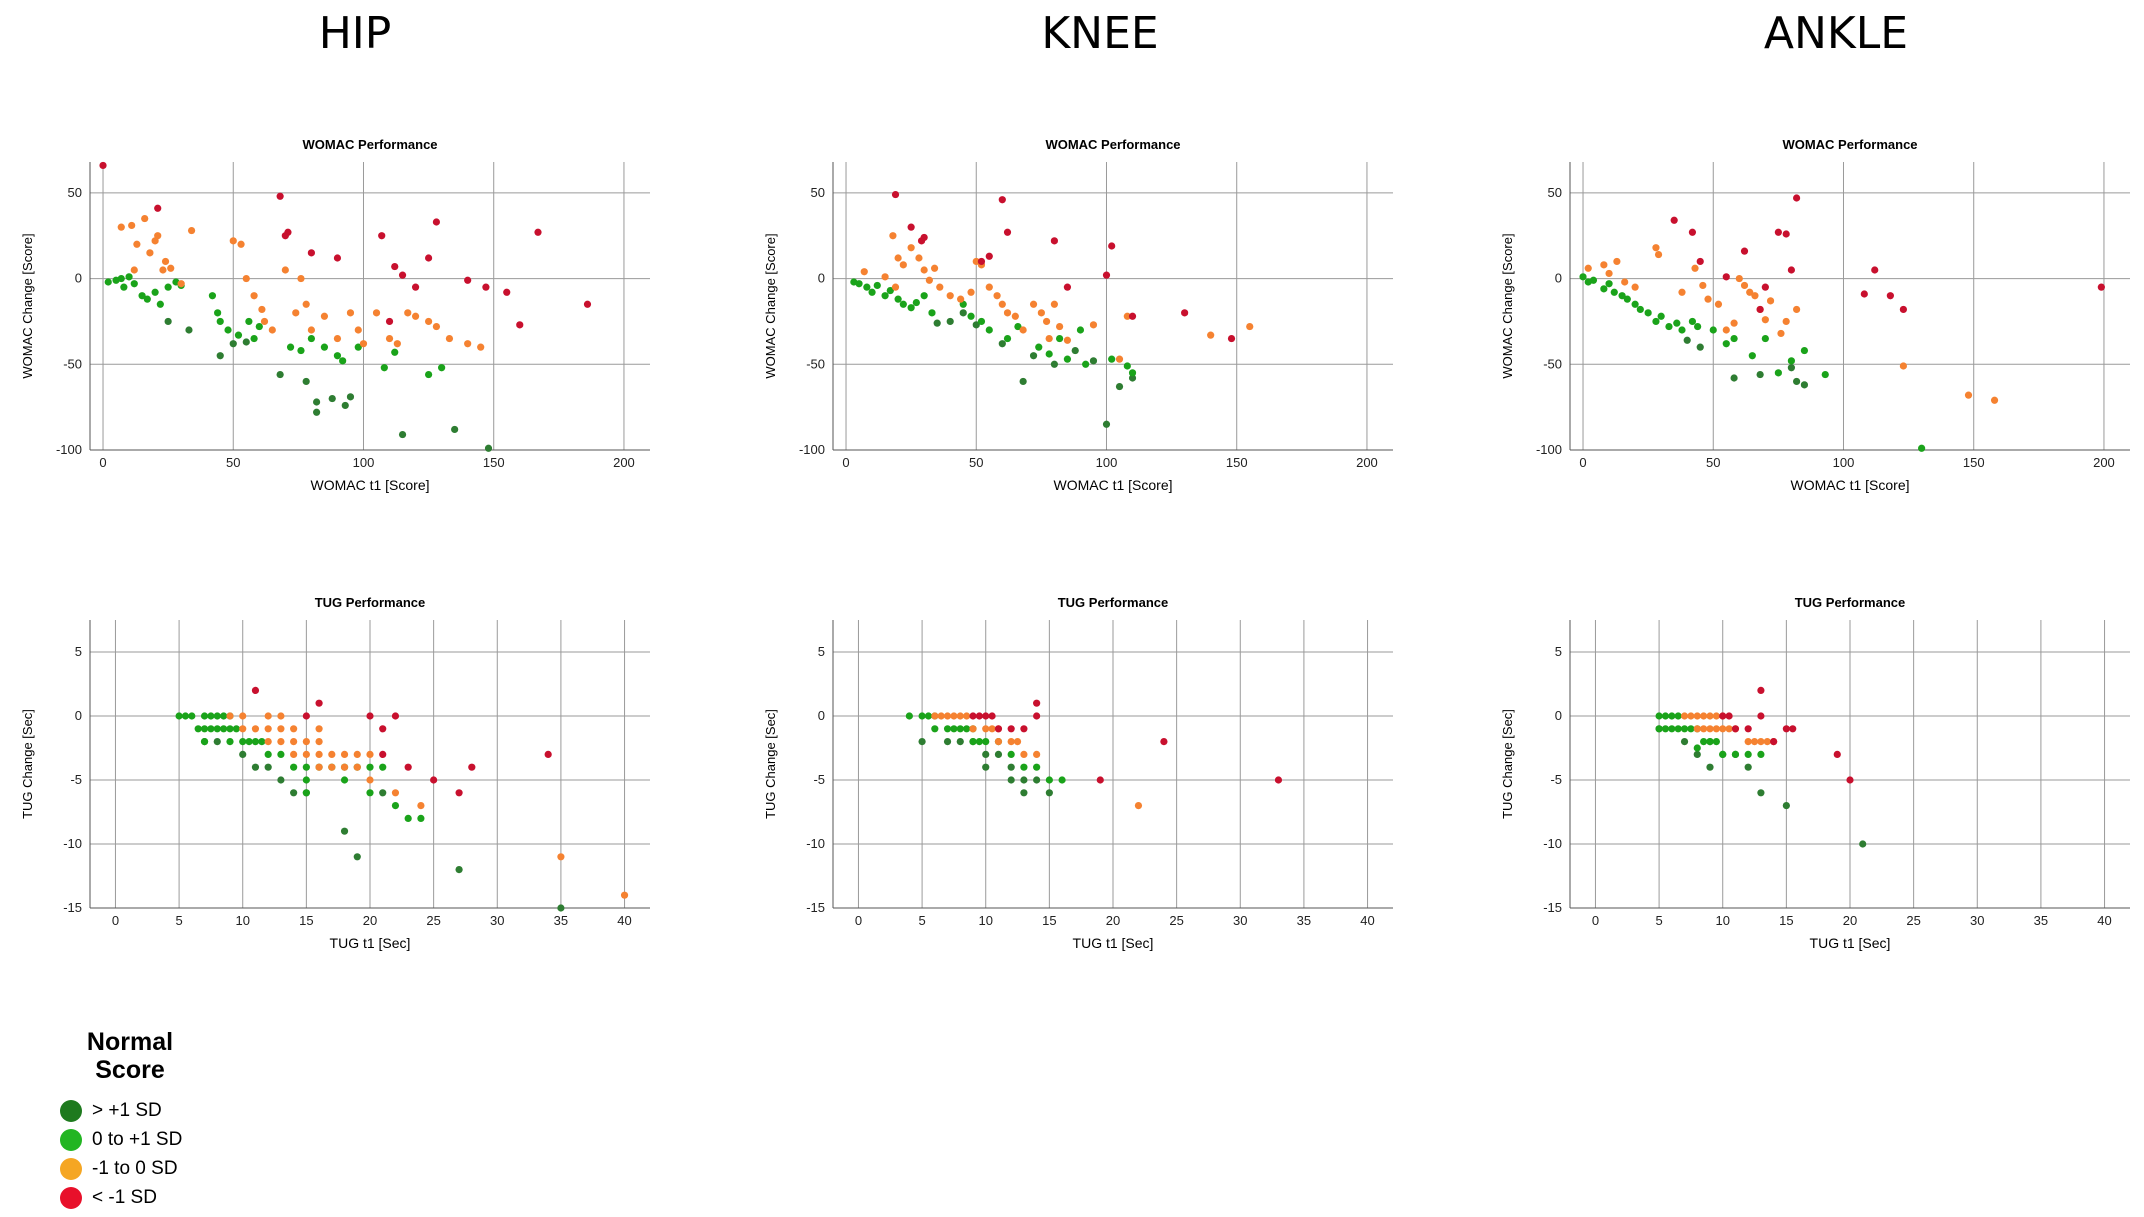 Image resolution: width=2144 pixels, height=1217 pixels. What do you see at coordinates (818, 192) in the screenshot?
I see `y-tick-label: 50` at bounding box center [818, 192].